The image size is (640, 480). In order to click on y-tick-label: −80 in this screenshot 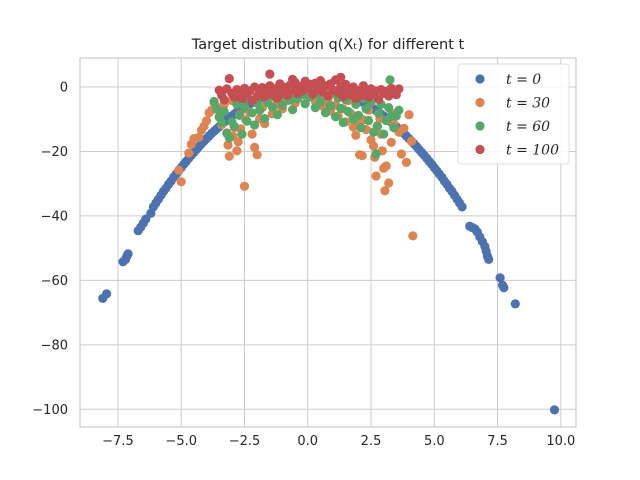, I will do `click(54, 345)`.